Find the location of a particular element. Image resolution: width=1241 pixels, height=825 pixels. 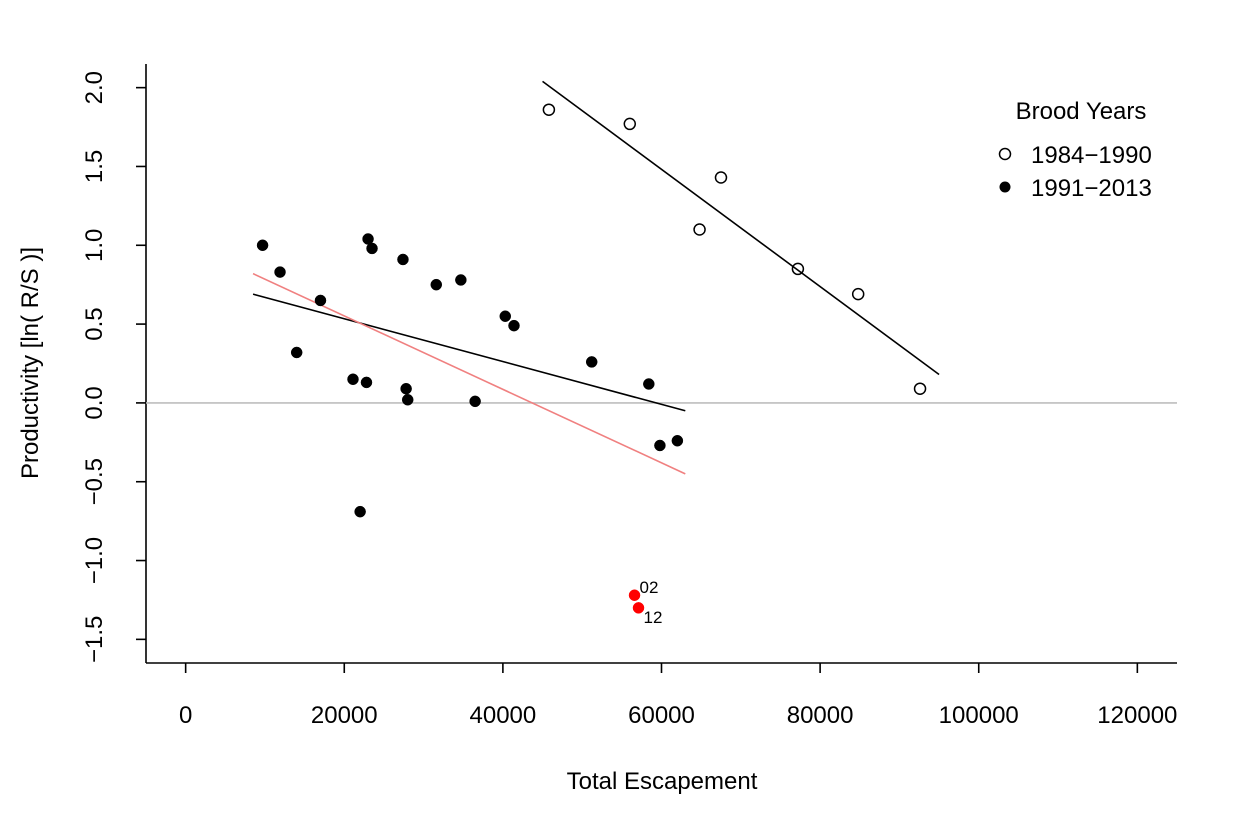

data-point-label: 02 is located at coordinates (649, 587).